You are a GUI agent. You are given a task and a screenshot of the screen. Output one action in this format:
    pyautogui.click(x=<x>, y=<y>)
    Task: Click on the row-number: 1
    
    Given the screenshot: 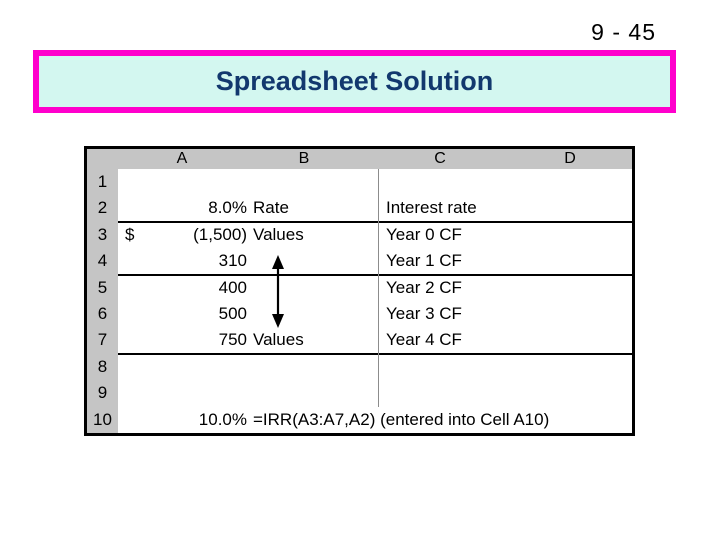 What is the action you would take?
    pyautogui.click(x=102, y=181)
    